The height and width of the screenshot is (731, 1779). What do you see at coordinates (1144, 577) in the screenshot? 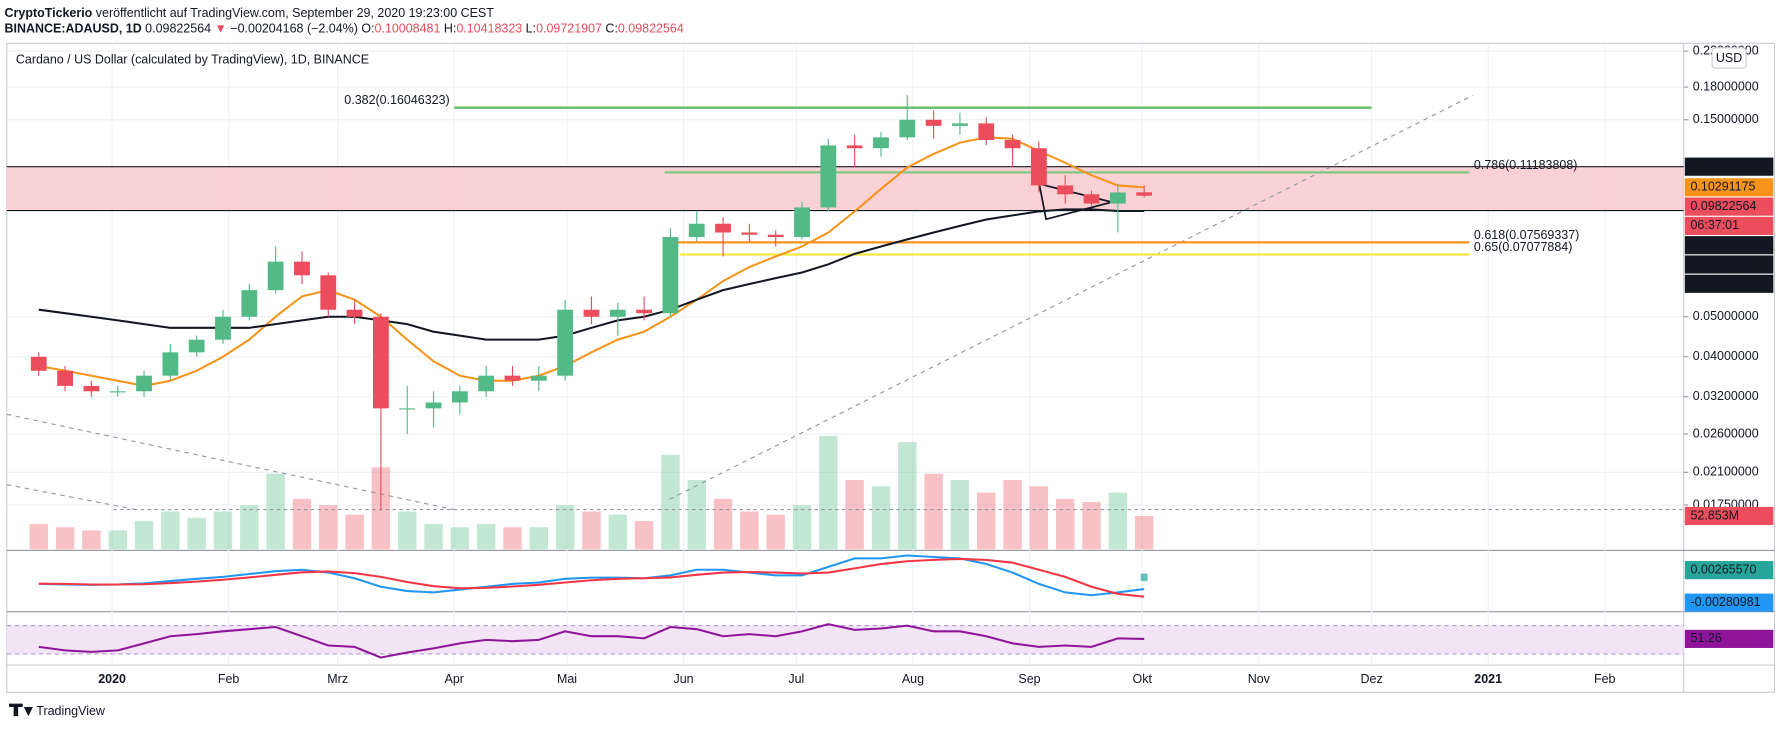
I see `macd-histogram` at bounding box center [1144, 577].